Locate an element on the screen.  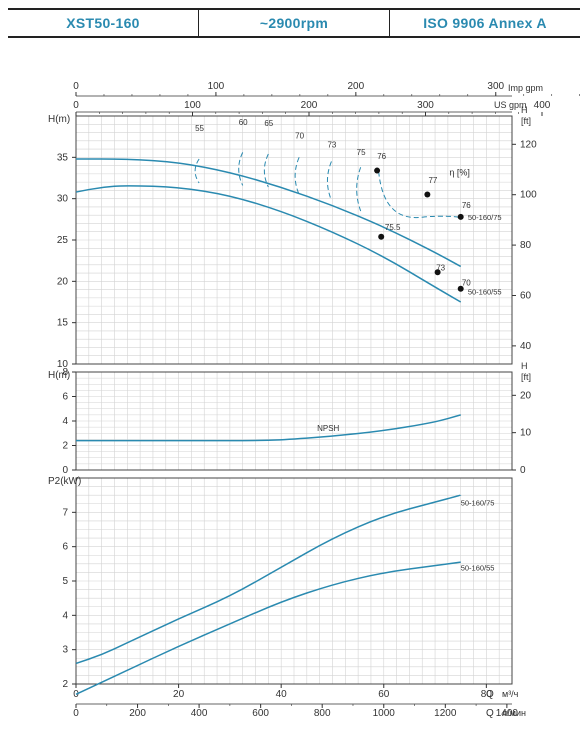
y-tick-label-right: 80 is located at coordinates (526, 245).